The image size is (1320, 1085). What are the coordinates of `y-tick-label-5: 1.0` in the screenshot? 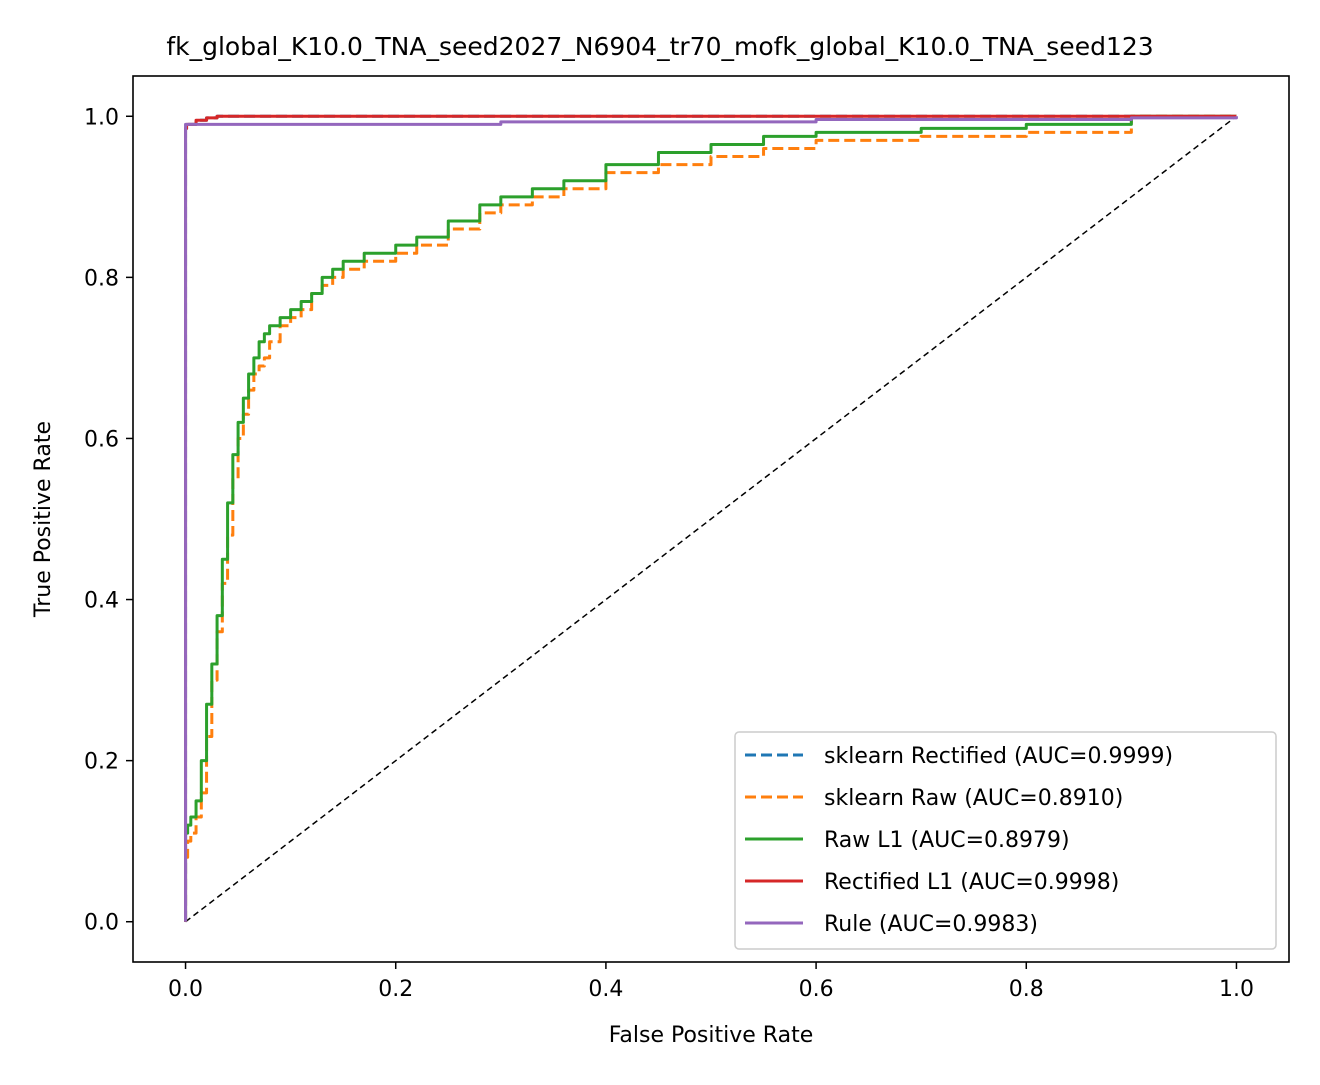 It's located at (101, 117).